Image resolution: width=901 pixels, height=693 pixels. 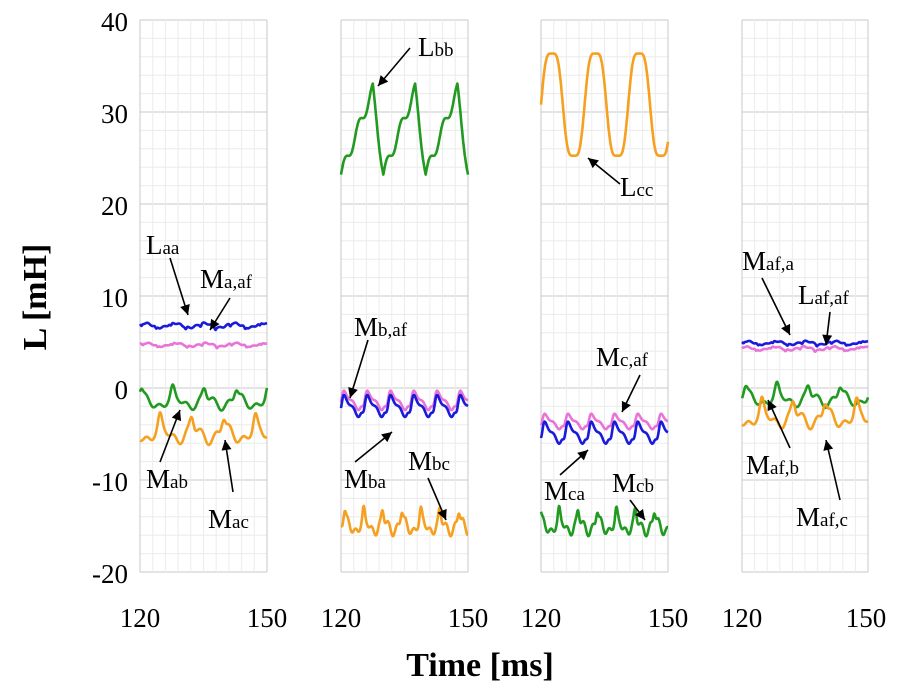 What do you see at coordinates (341, 618) in the screenshot?
I see `x-tick-label-panel2-start: 120` at bounding box center [341, 618].